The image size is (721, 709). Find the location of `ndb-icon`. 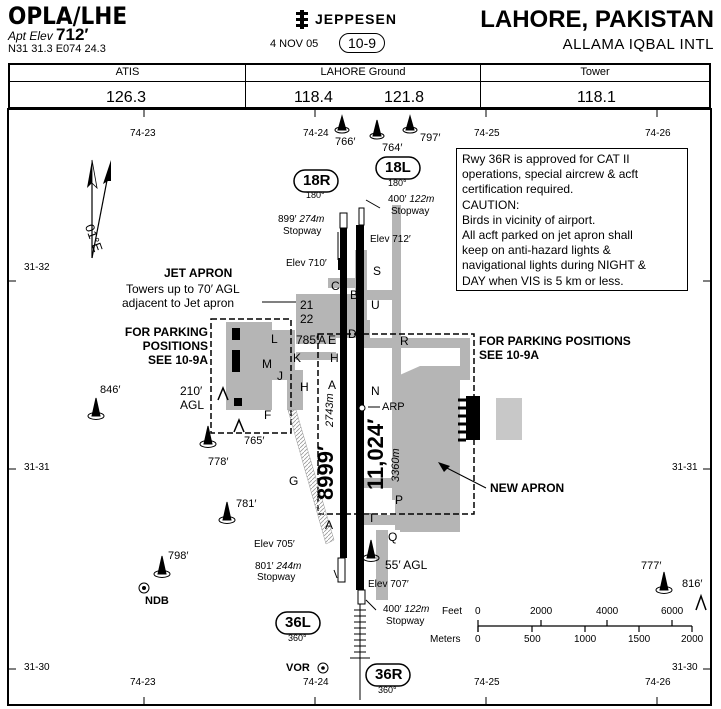

ndb-icon is located at coordinates (144, 588).